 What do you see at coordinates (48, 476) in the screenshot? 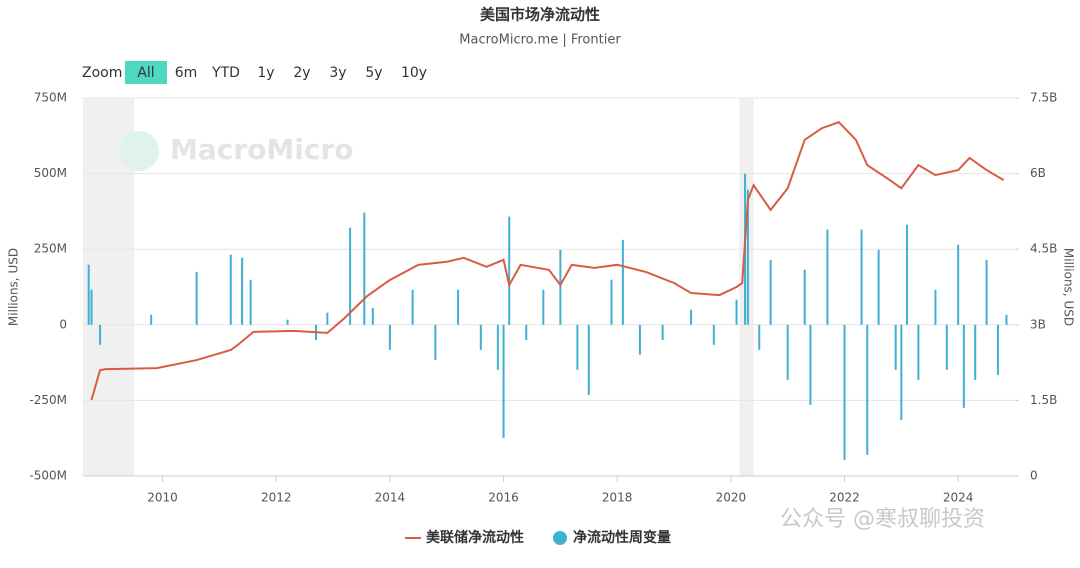
I see `y-tick-label: -500M` at bounding box center [48, 476].